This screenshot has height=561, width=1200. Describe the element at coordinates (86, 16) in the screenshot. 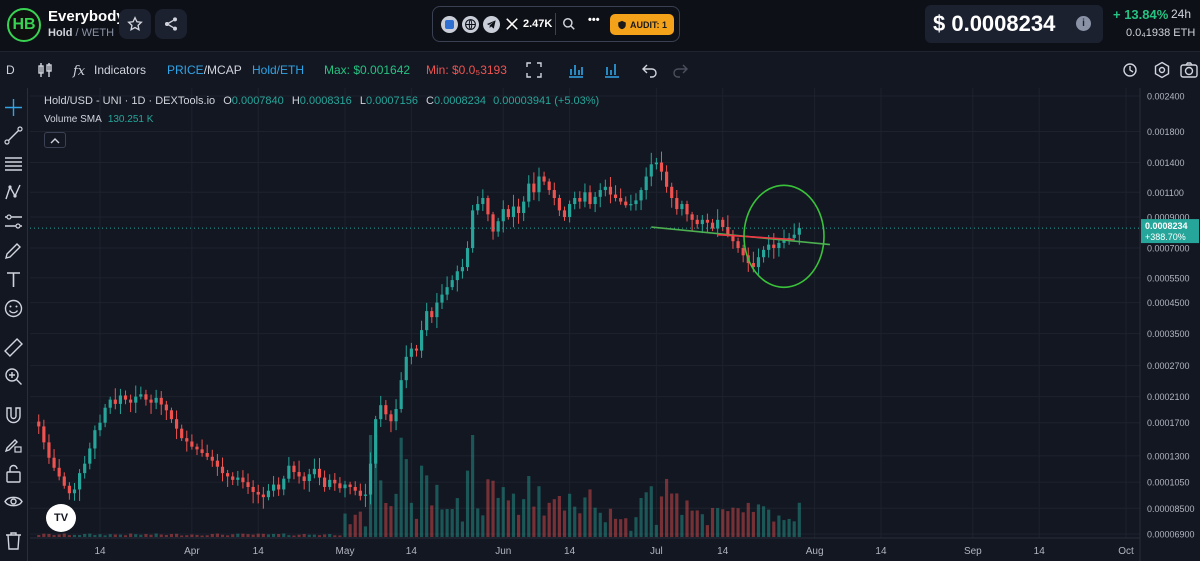

I see `token-name: Everybody` at that location.